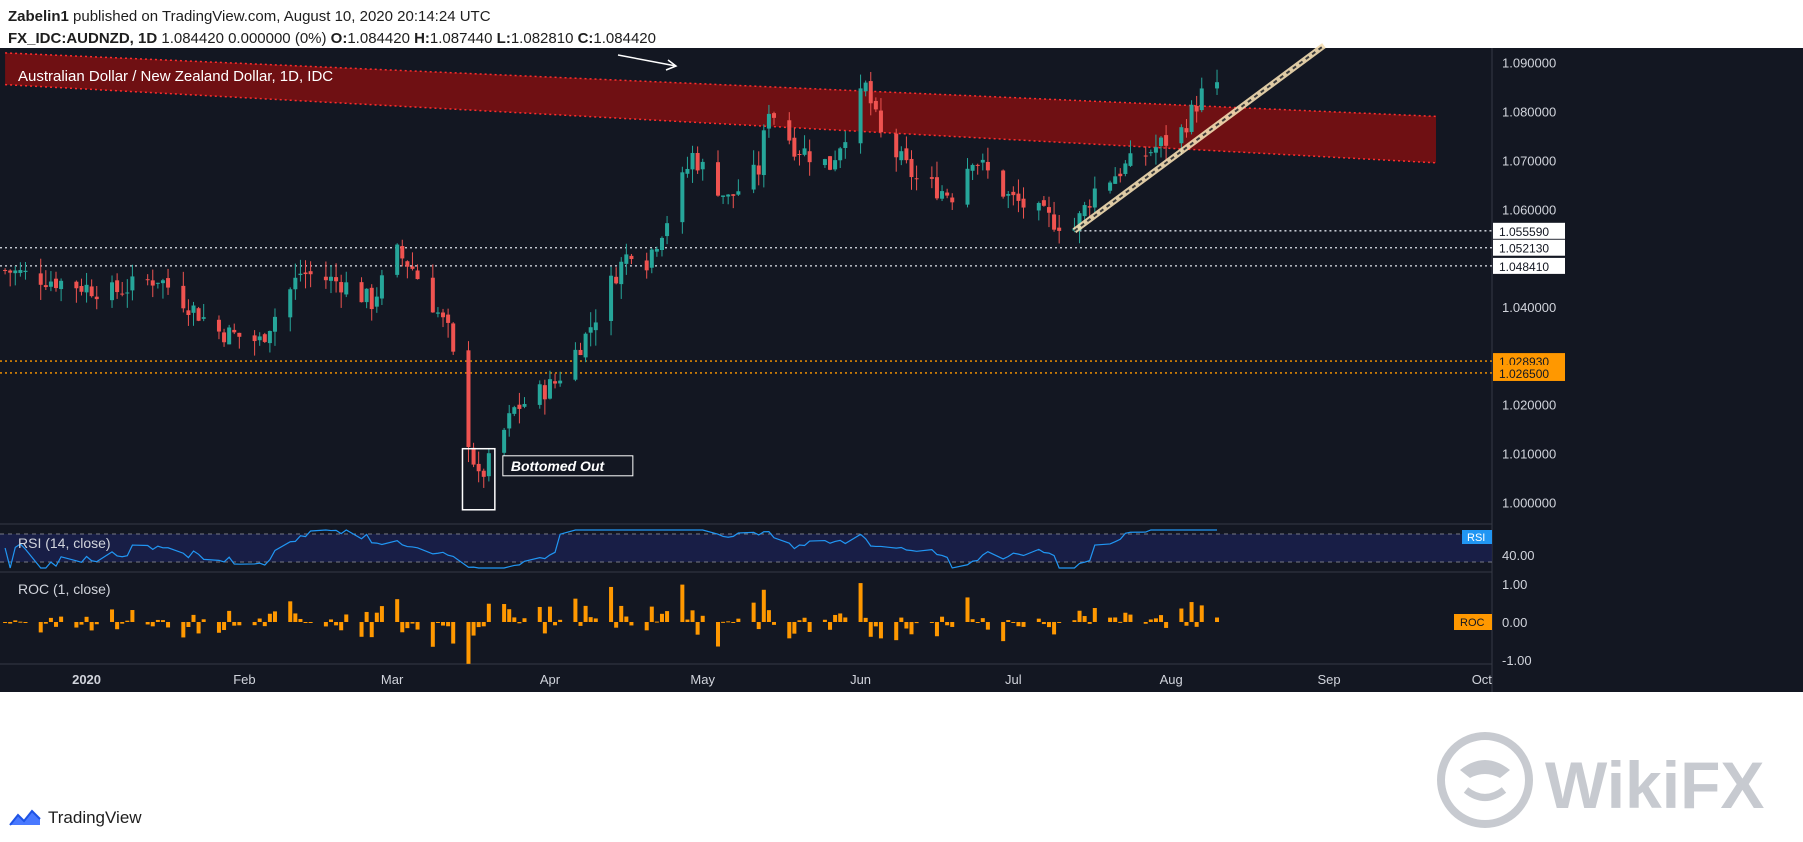 This screenshot has height=842, width=1803. What do you see at coordinates (611, 549) in the screenshot?
I see `rsi-line` at bounding box center [611, 549].